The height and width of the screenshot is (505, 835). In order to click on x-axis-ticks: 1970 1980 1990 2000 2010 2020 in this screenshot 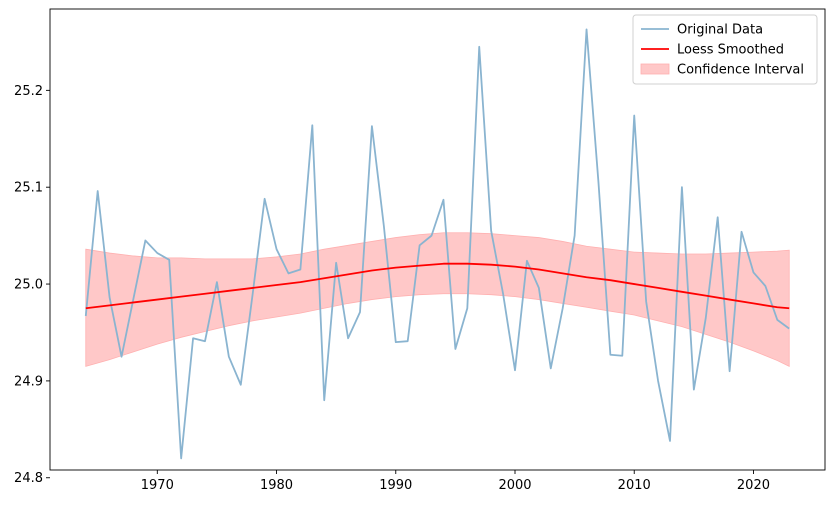, I will do `click(455, 481)`.